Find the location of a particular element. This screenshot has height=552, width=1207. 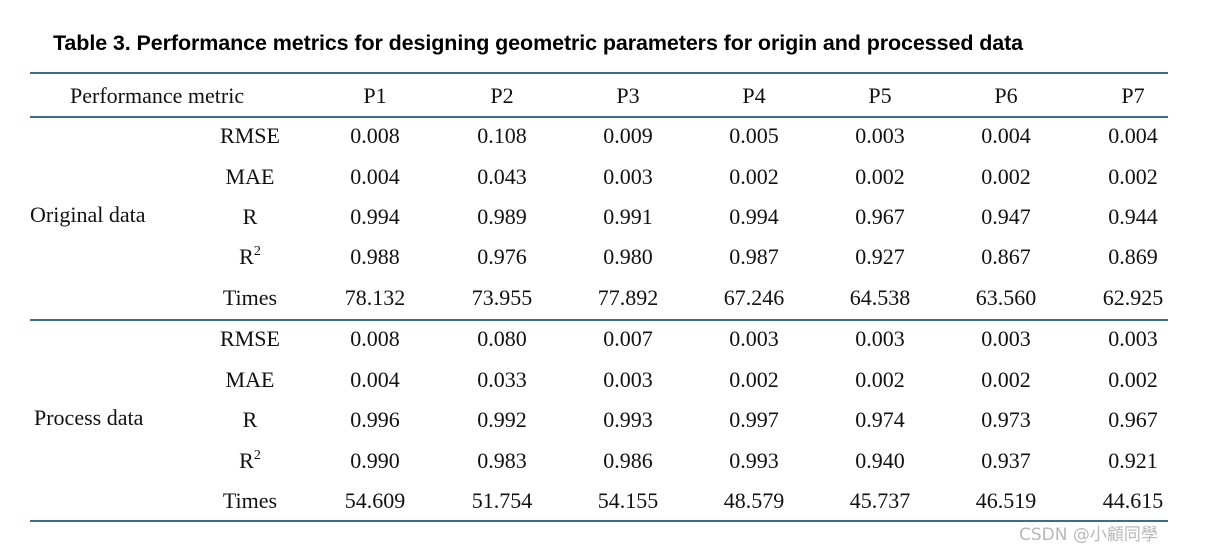

table-cell: 77.892 is located at coordinates (628, 297).